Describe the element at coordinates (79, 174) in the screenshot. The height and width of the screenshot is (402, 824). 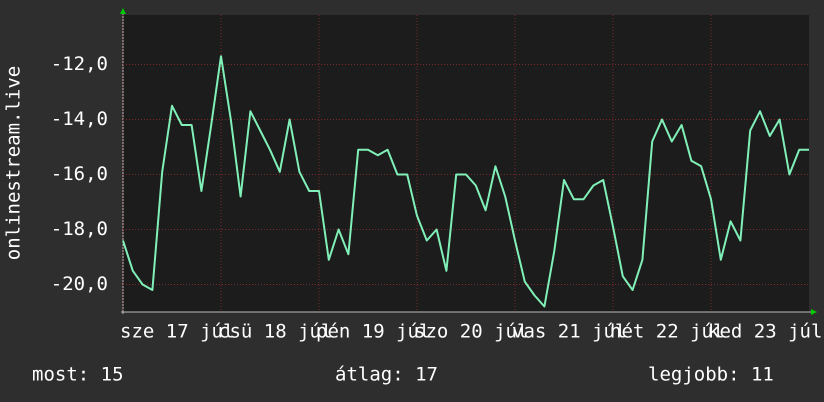
I see `y-tick-label: -16,0` at that location.